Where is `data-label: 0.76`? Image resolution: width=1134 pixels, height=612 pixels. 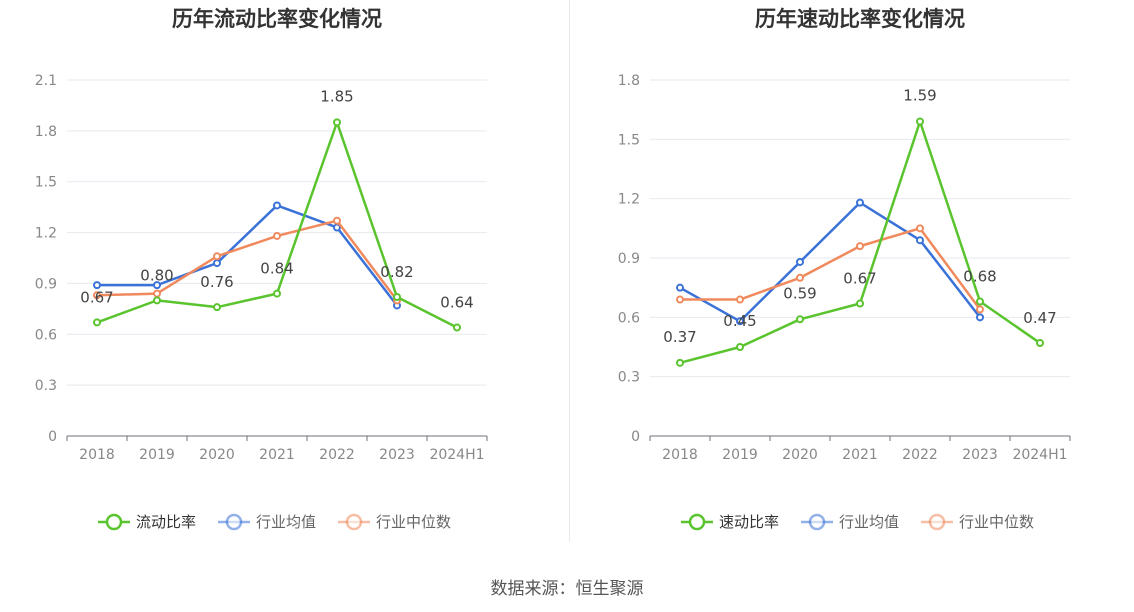
data-label: 0.76 is located at coordinates (216, 282).